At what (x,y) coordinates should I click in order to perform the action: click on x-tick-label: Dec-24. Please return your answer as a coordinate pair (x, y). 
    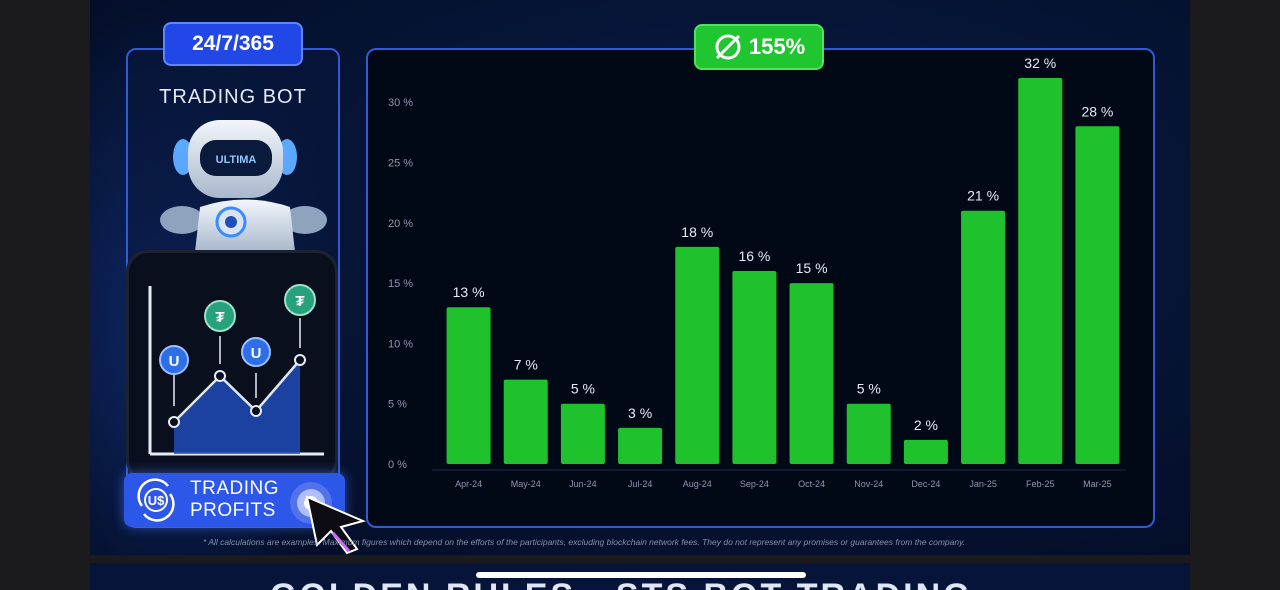
    Looking at the image, I should click on (925, 484).